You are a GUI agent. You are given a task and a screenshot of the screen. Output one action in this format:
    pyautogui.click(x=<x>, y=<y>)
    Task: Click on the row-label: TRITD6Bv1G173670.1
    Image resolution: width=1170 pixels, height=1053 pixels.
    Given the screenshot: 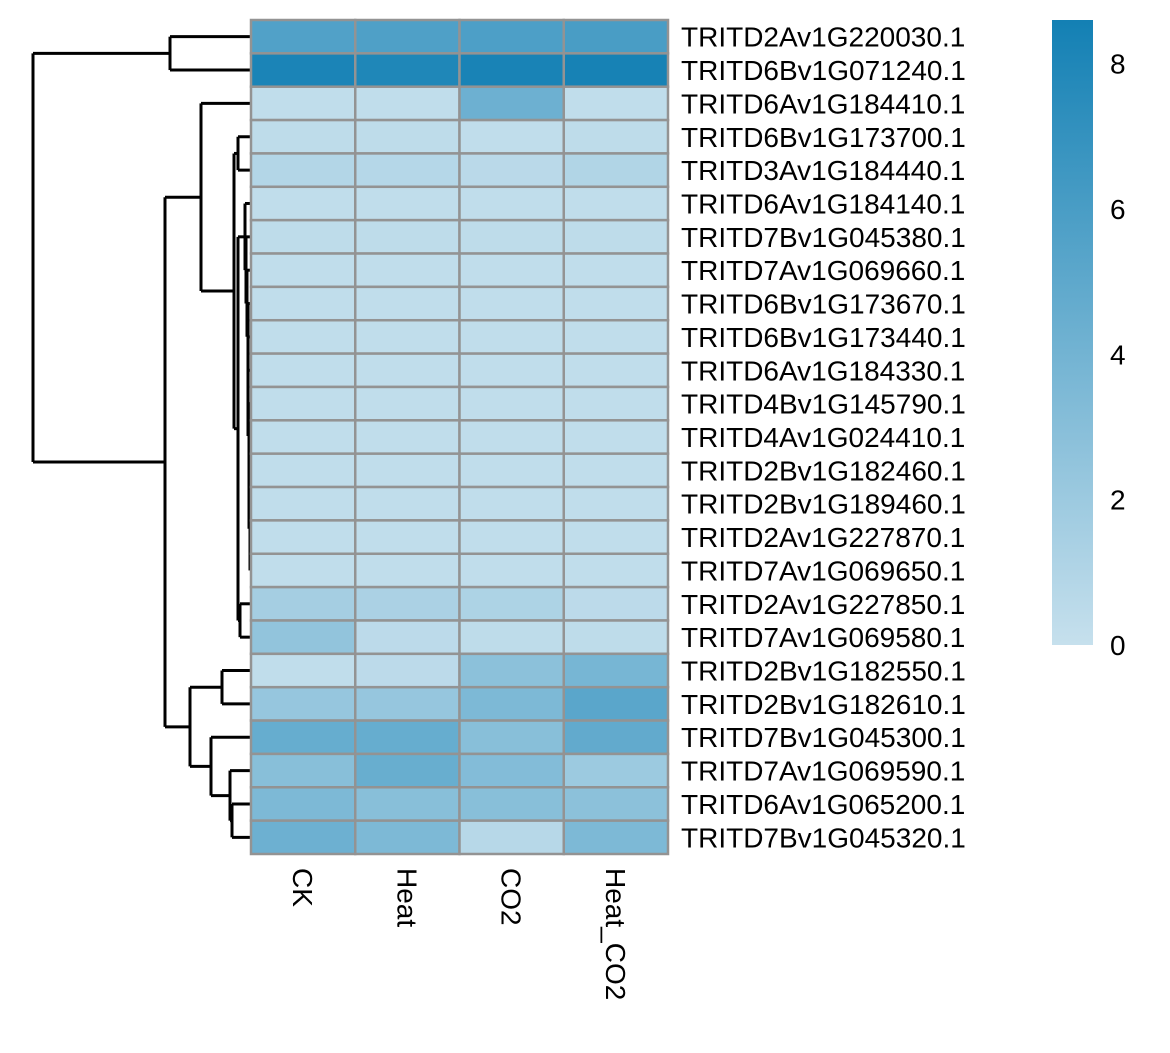 What is the action you would take?
    pyautogui.click(x=823, y=304)
    